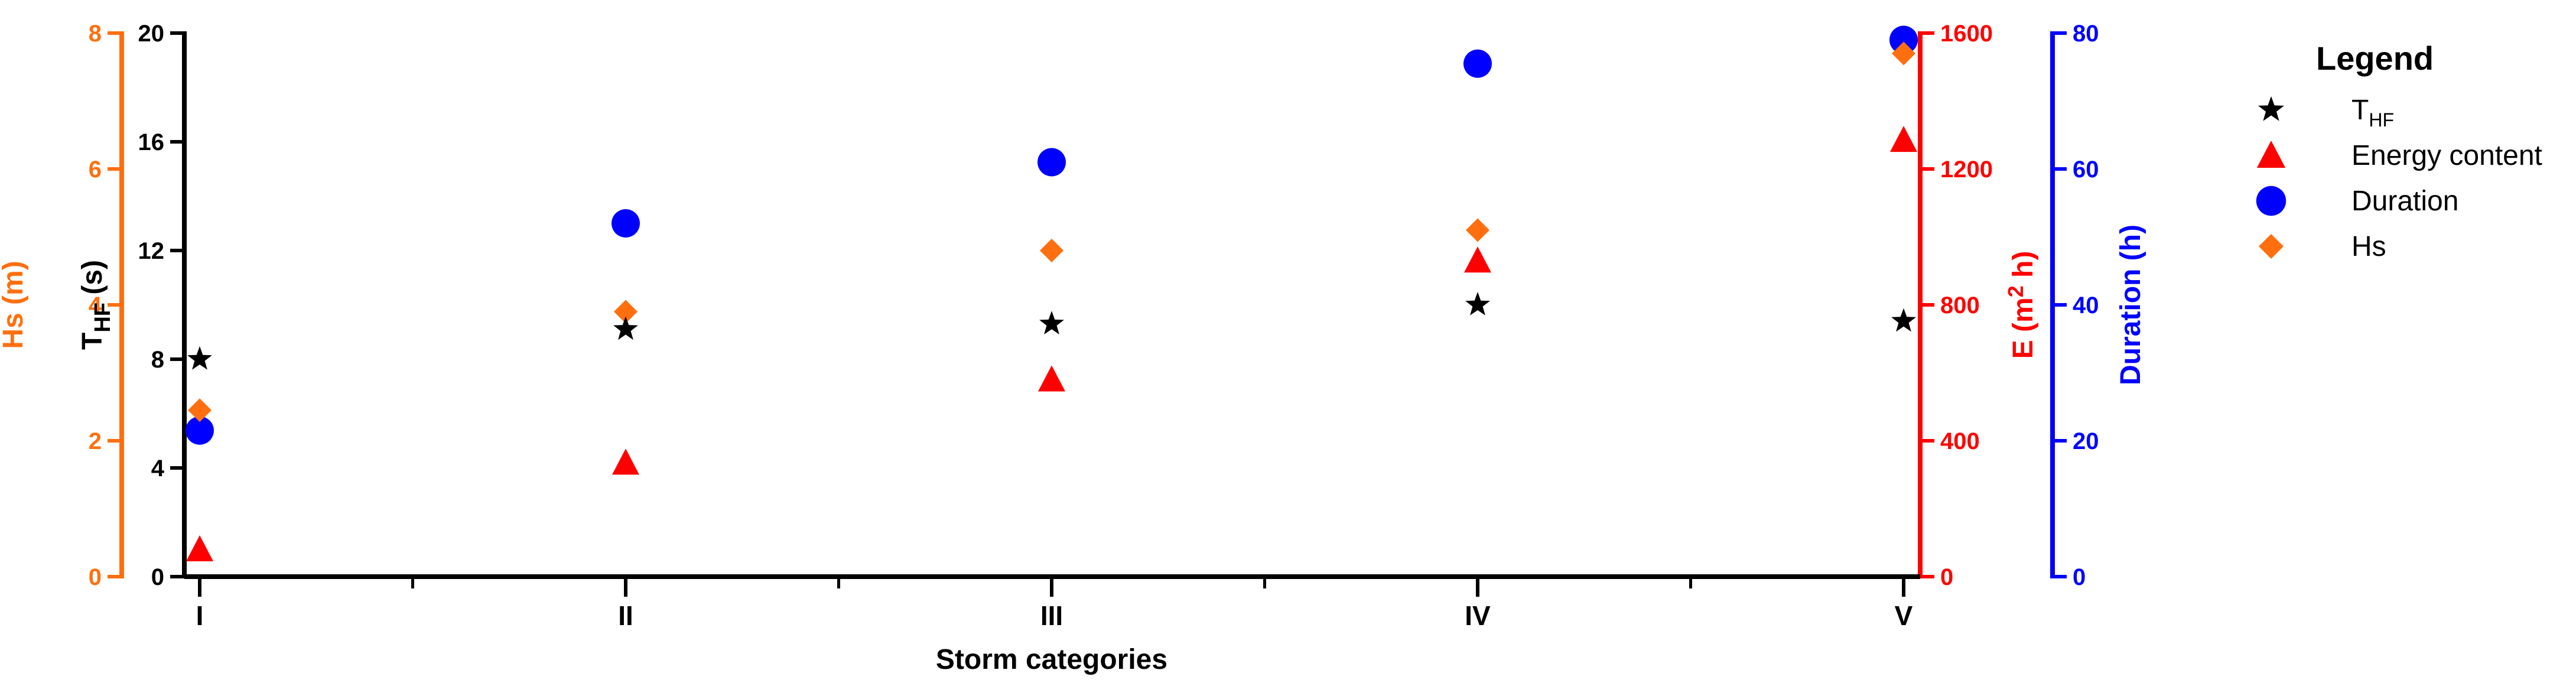 The image size is (2576, 683). What do you see at coordinates (2405, 201) in the screenshot?
I see `legend-label-duration: Duration` at bounding box center [2405, 201].